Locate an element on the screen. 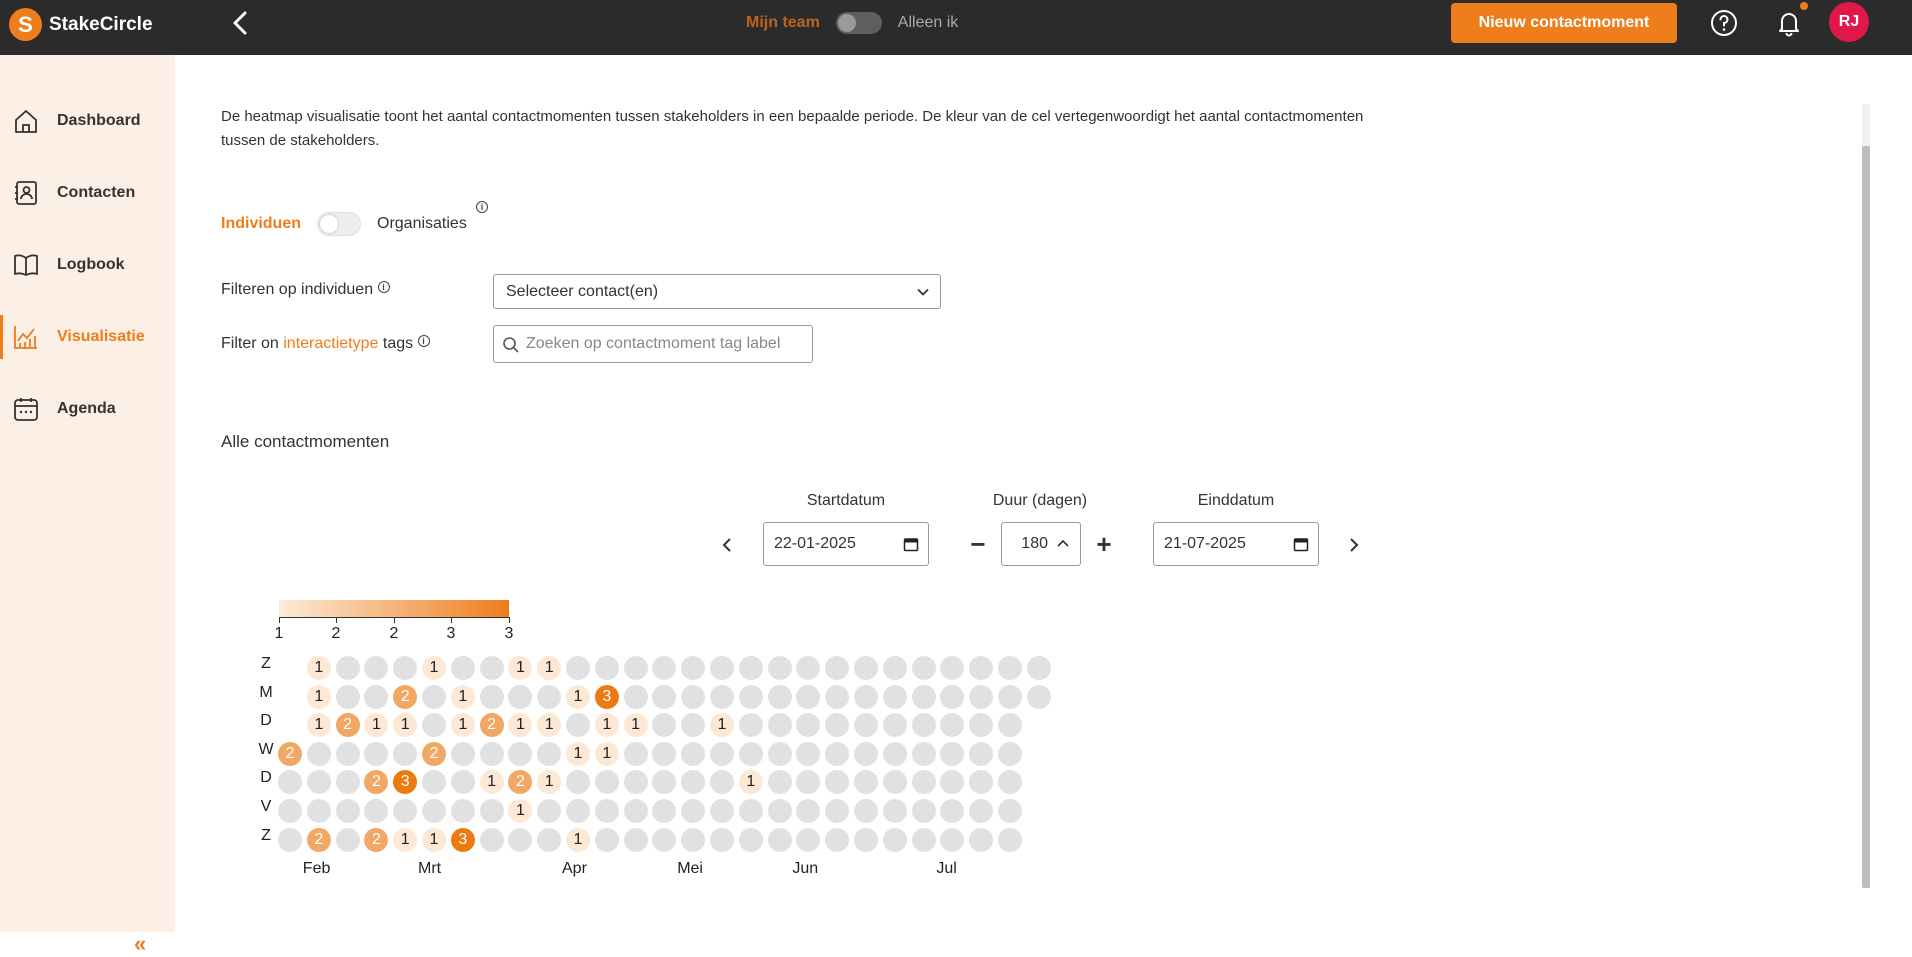  back-arrow-icon is located at coordinates (241, 23).